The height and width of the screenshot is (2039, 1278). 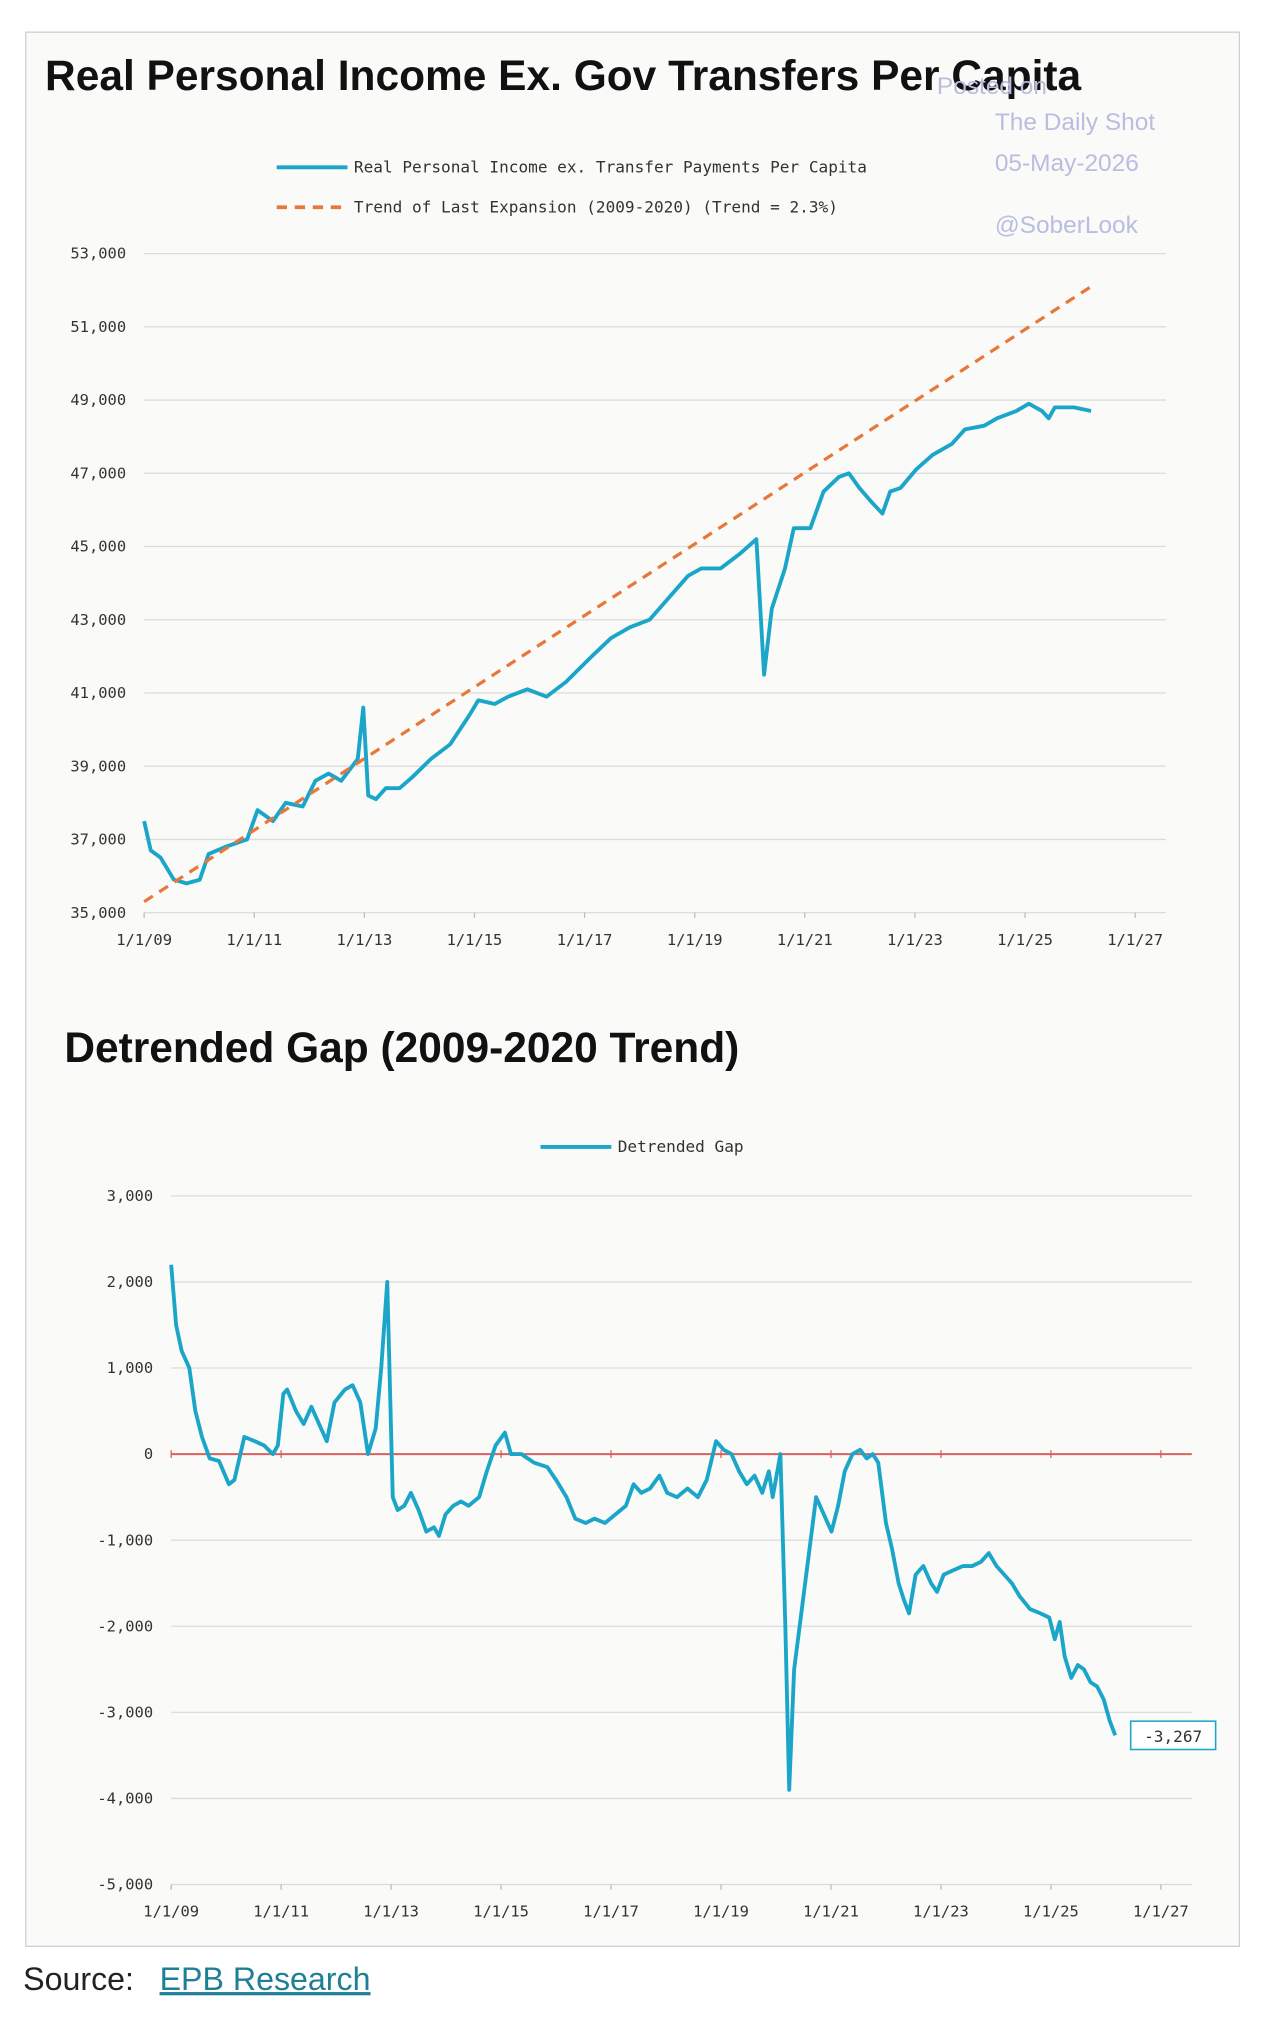 I want to click on y-tick-label: 2,000, so click(x=130, y=1282).